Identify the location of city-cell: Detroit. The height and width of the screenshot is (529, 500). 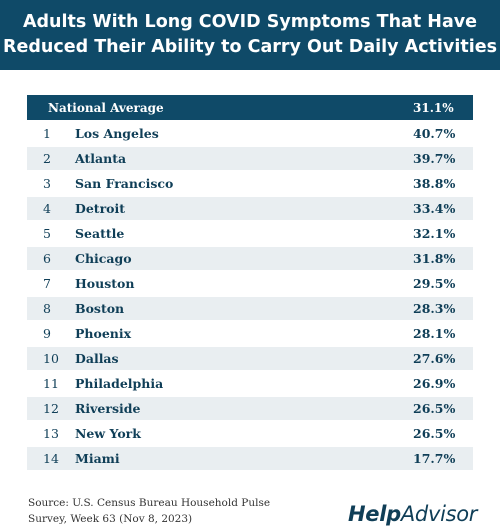
(100, 208).